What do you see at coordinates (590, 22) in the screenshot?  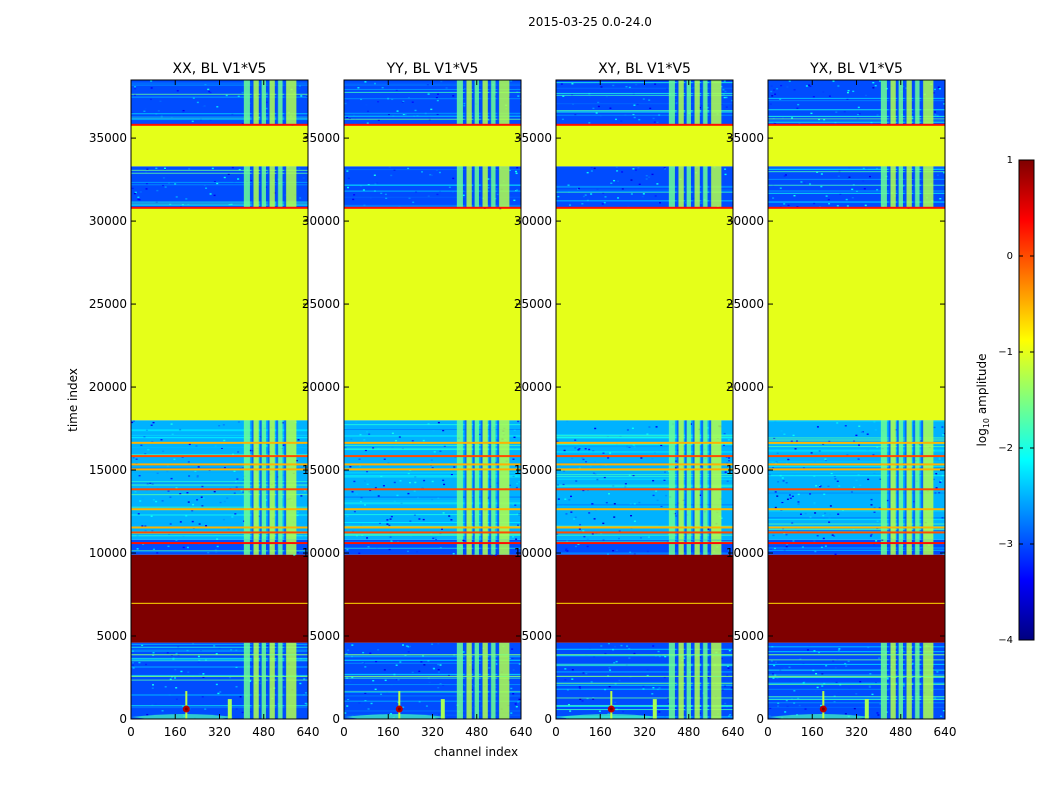 I see `figure-suptitle: 2015-03-25 0.0-24.0` at bounding box center [590, 22].